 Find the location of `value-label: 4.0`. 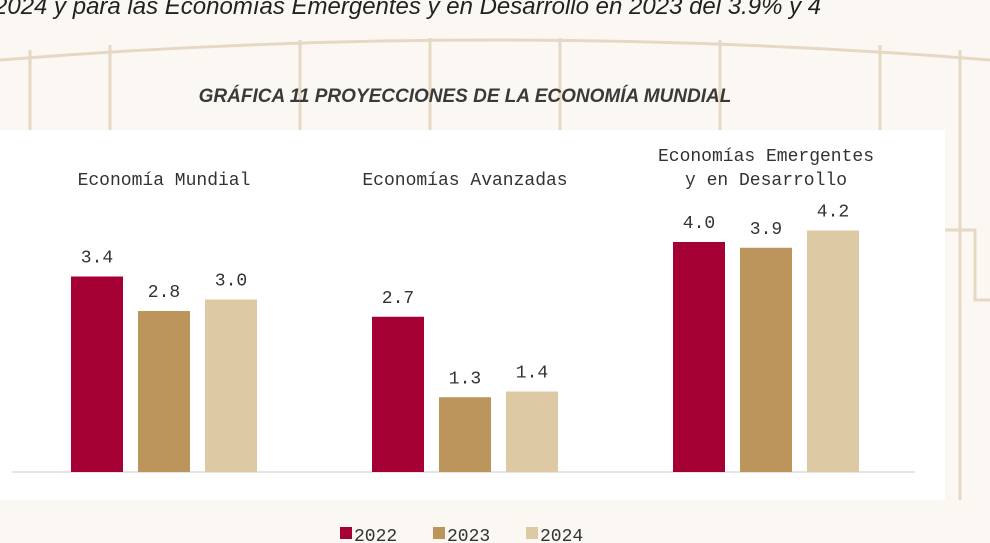

value-label: 4.0 is located at coordinates (699, 224).